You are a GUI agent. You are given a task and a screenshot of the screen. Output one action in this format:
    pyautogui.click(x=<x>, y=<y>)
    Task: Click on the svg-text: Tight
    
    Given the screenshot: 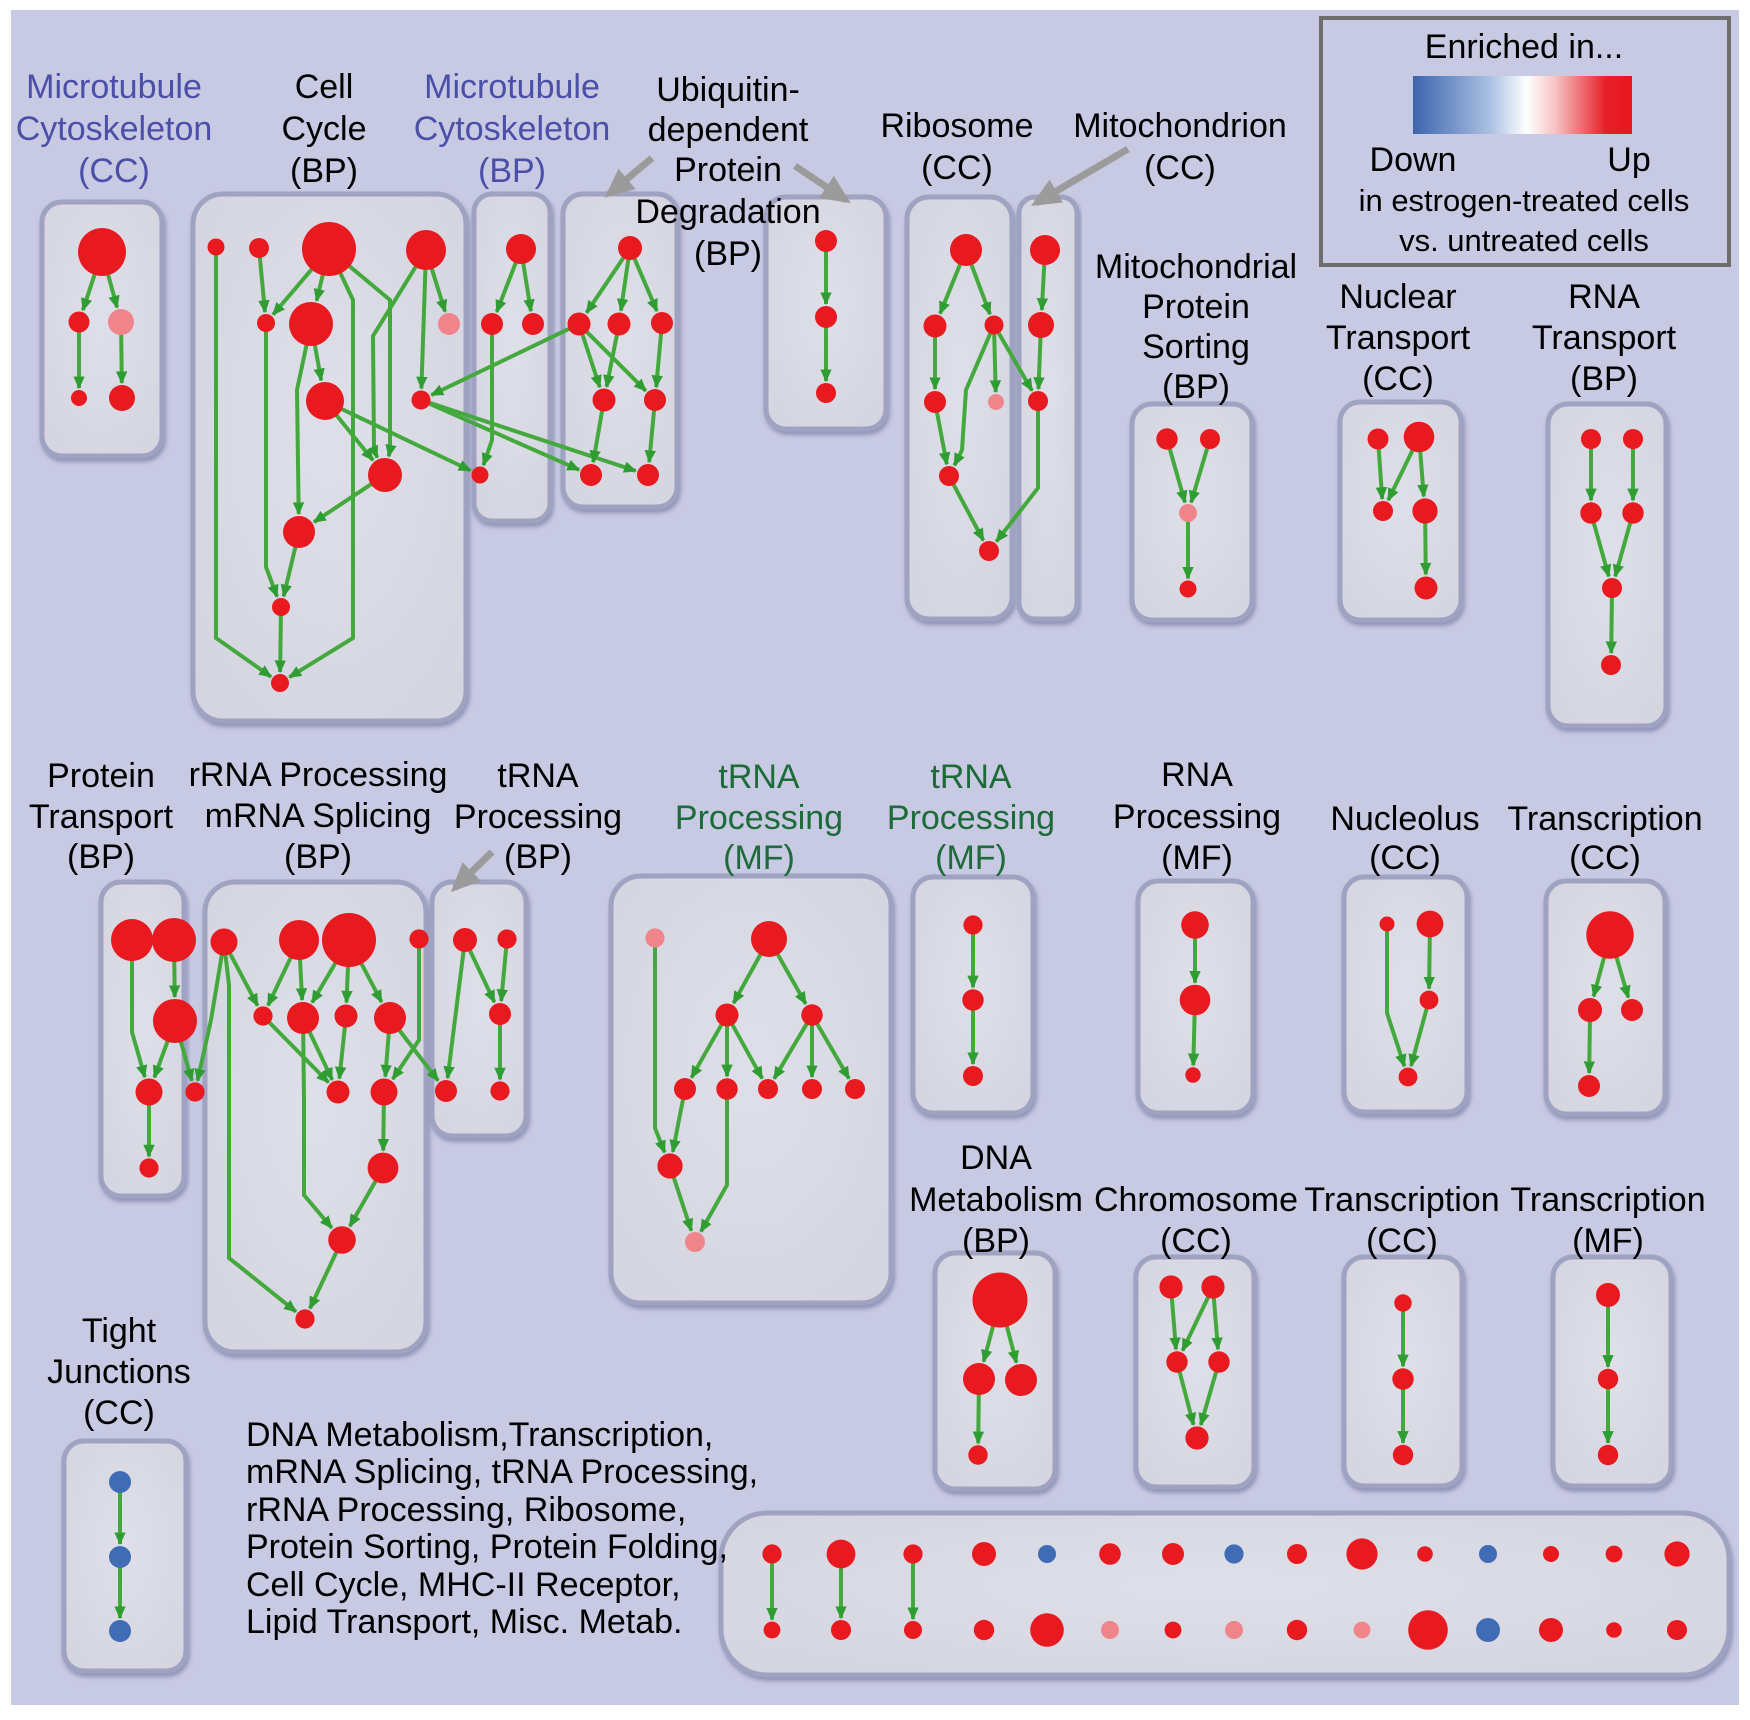 What is the action you would take?
    pyautogui.click(x=119, y=1331)
    